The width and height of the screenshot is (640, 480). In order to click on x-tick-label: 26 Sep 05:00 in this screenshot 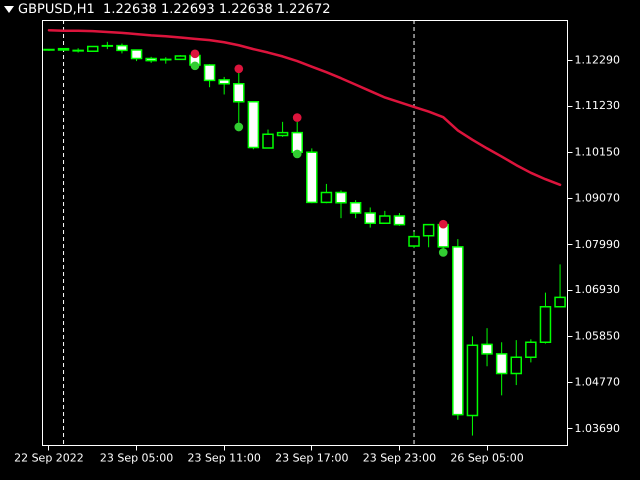, I will do `click(487, 458)`.